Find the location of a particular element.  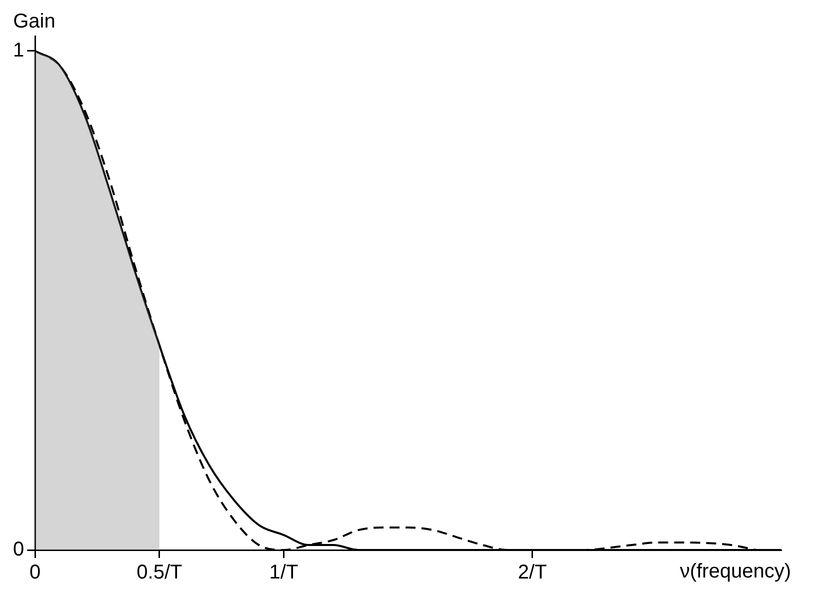

y-tick-label: 1 is located at coordinates (18, 50).